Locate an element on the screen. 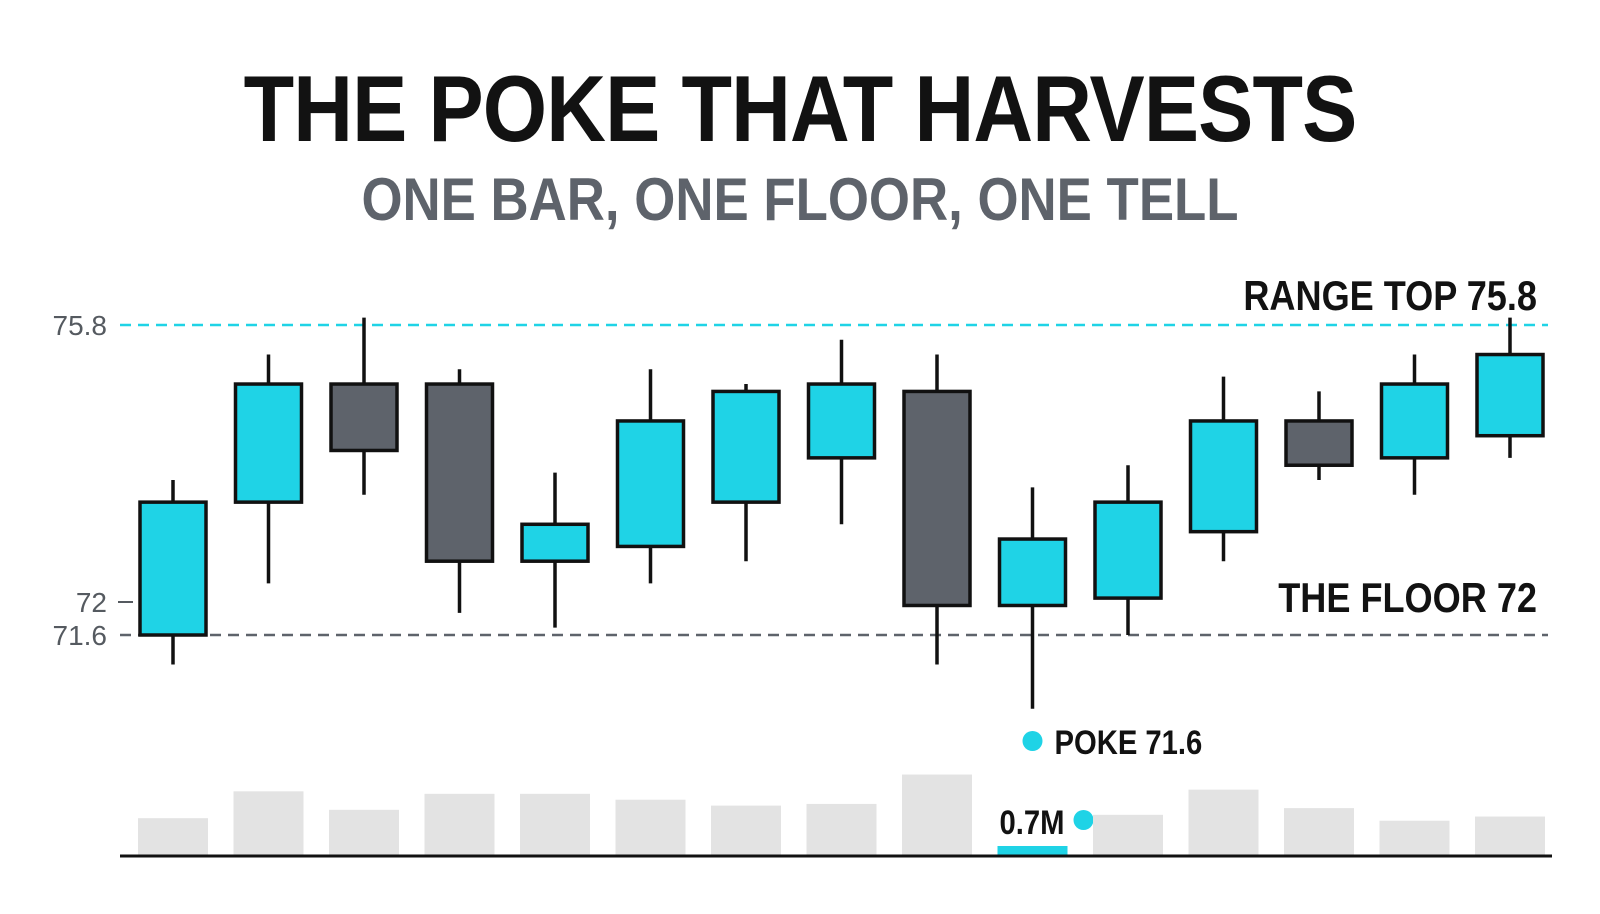  y-tick-label: 75.8 is located at coordinates (80, 325).